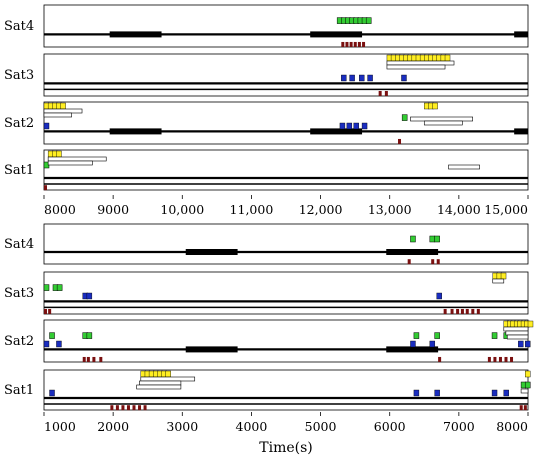  What do you see at coordinates (459, 209) in the screenshot?
I see `x-tick-label: 14,000` at bounding box center [459, 209].